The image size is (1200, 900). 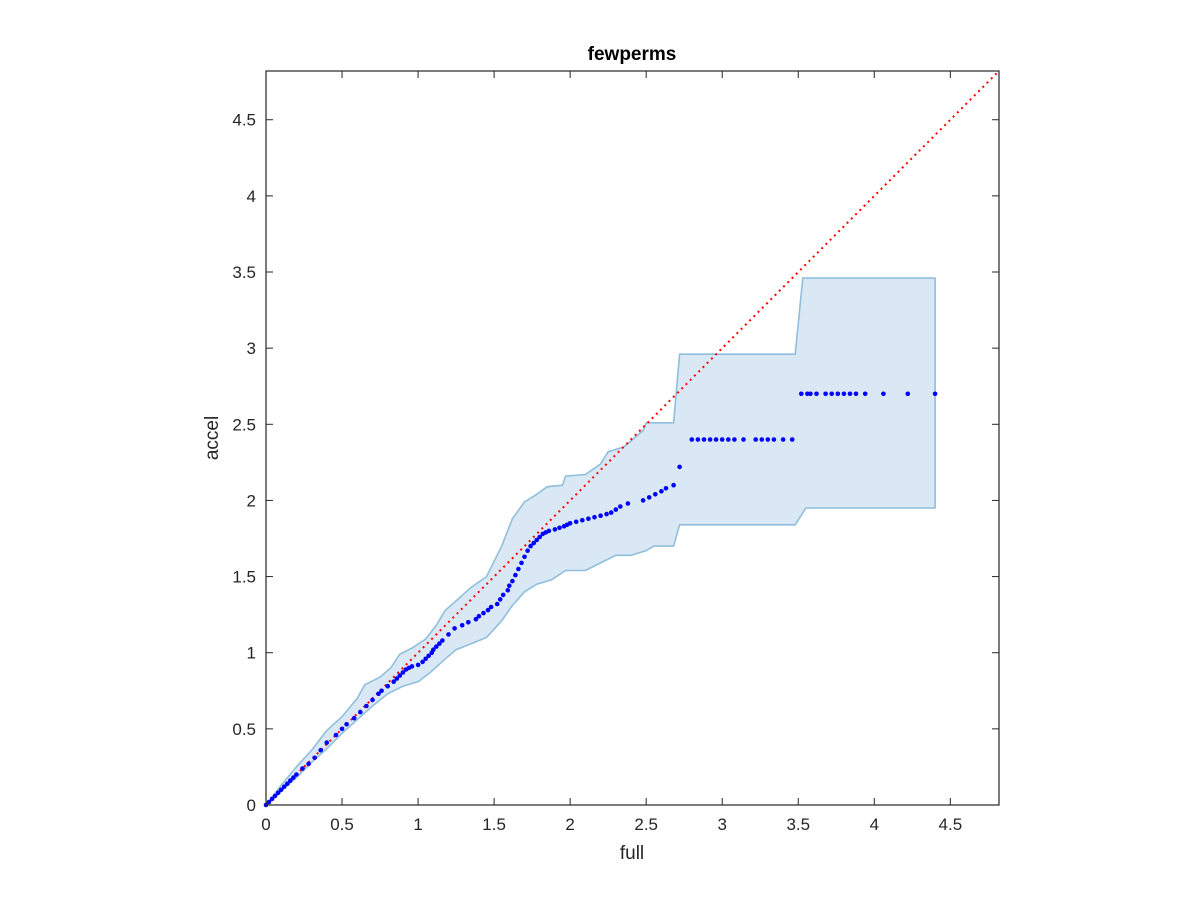 I want to click on y-tick-label: 1, so click(x=251, y=653).